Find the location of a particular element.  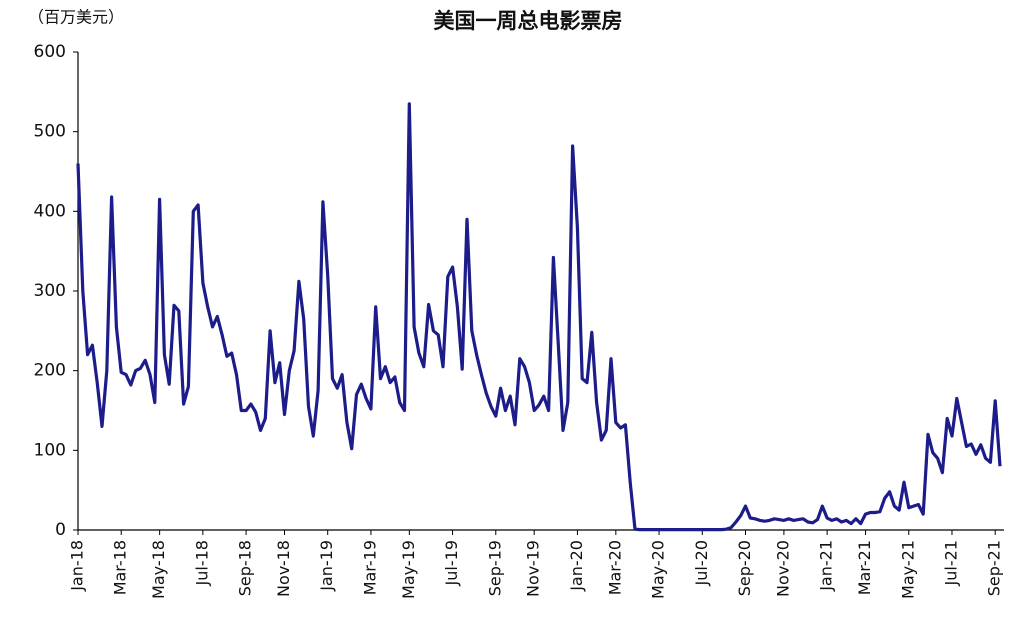

x-tick-label: Sep-21 is located at coordinates (994, 568).